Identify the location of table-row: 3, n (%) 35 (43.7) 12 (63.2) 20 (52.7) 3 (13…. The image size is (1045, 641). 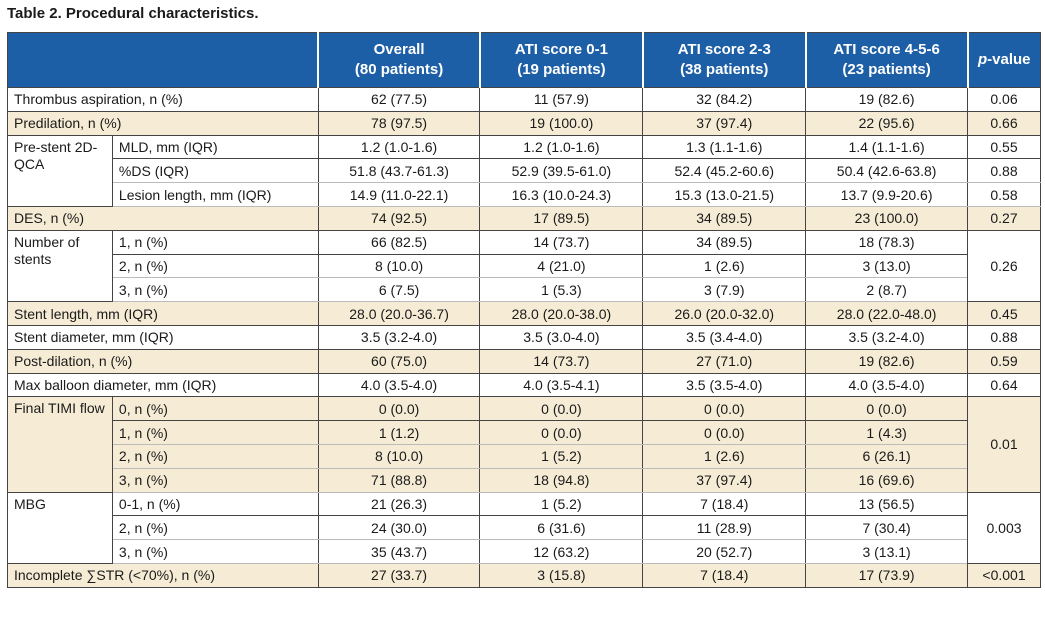
(524, 551).